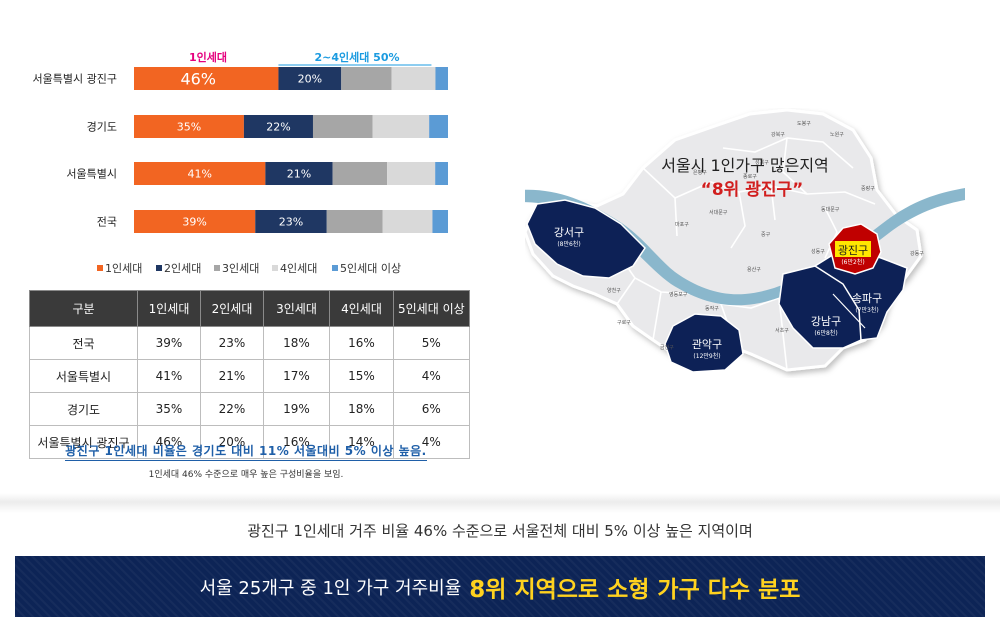  What do you see at coordinates (83, 442) in the screenshot?
I see `table-cell: 서울특별시 광진구` at bounding box center [83, 442].